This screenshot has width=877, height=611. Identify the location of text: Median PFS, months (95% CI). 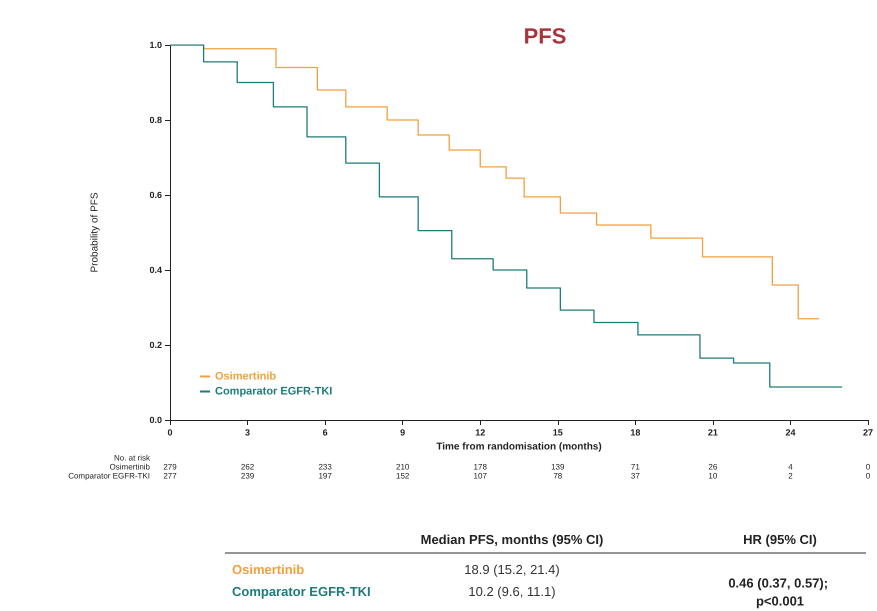
(512, 539).